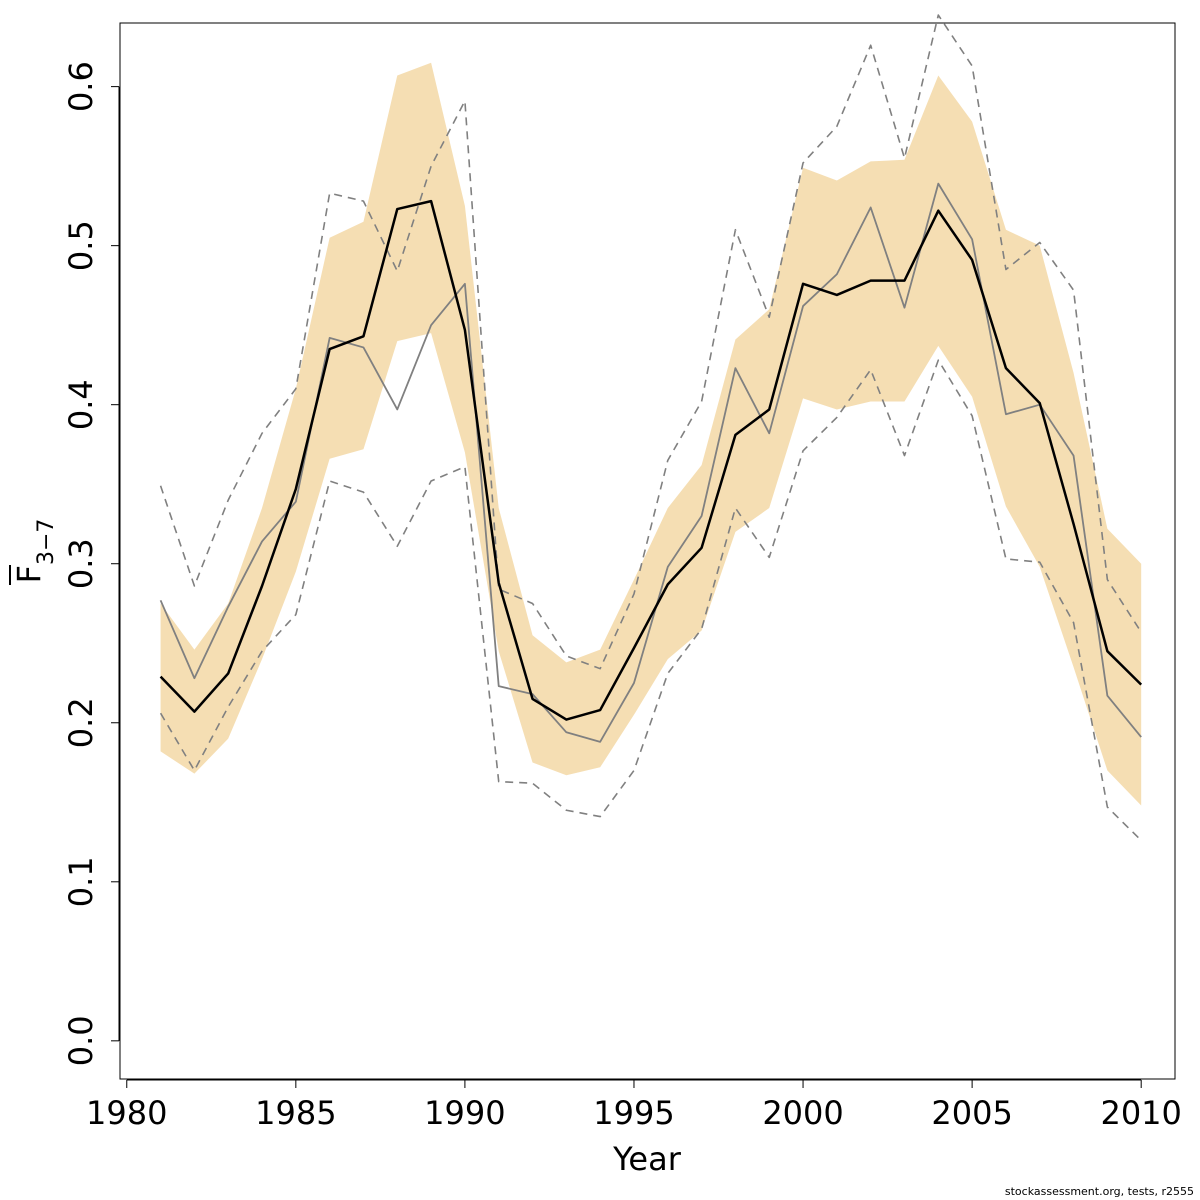 This screenshot has height=1200, width=1200. What do you see at coordinates (81, 563) in the screenshot?
I see `y-tick-label: 0.3` at bounding box center [81, 563].